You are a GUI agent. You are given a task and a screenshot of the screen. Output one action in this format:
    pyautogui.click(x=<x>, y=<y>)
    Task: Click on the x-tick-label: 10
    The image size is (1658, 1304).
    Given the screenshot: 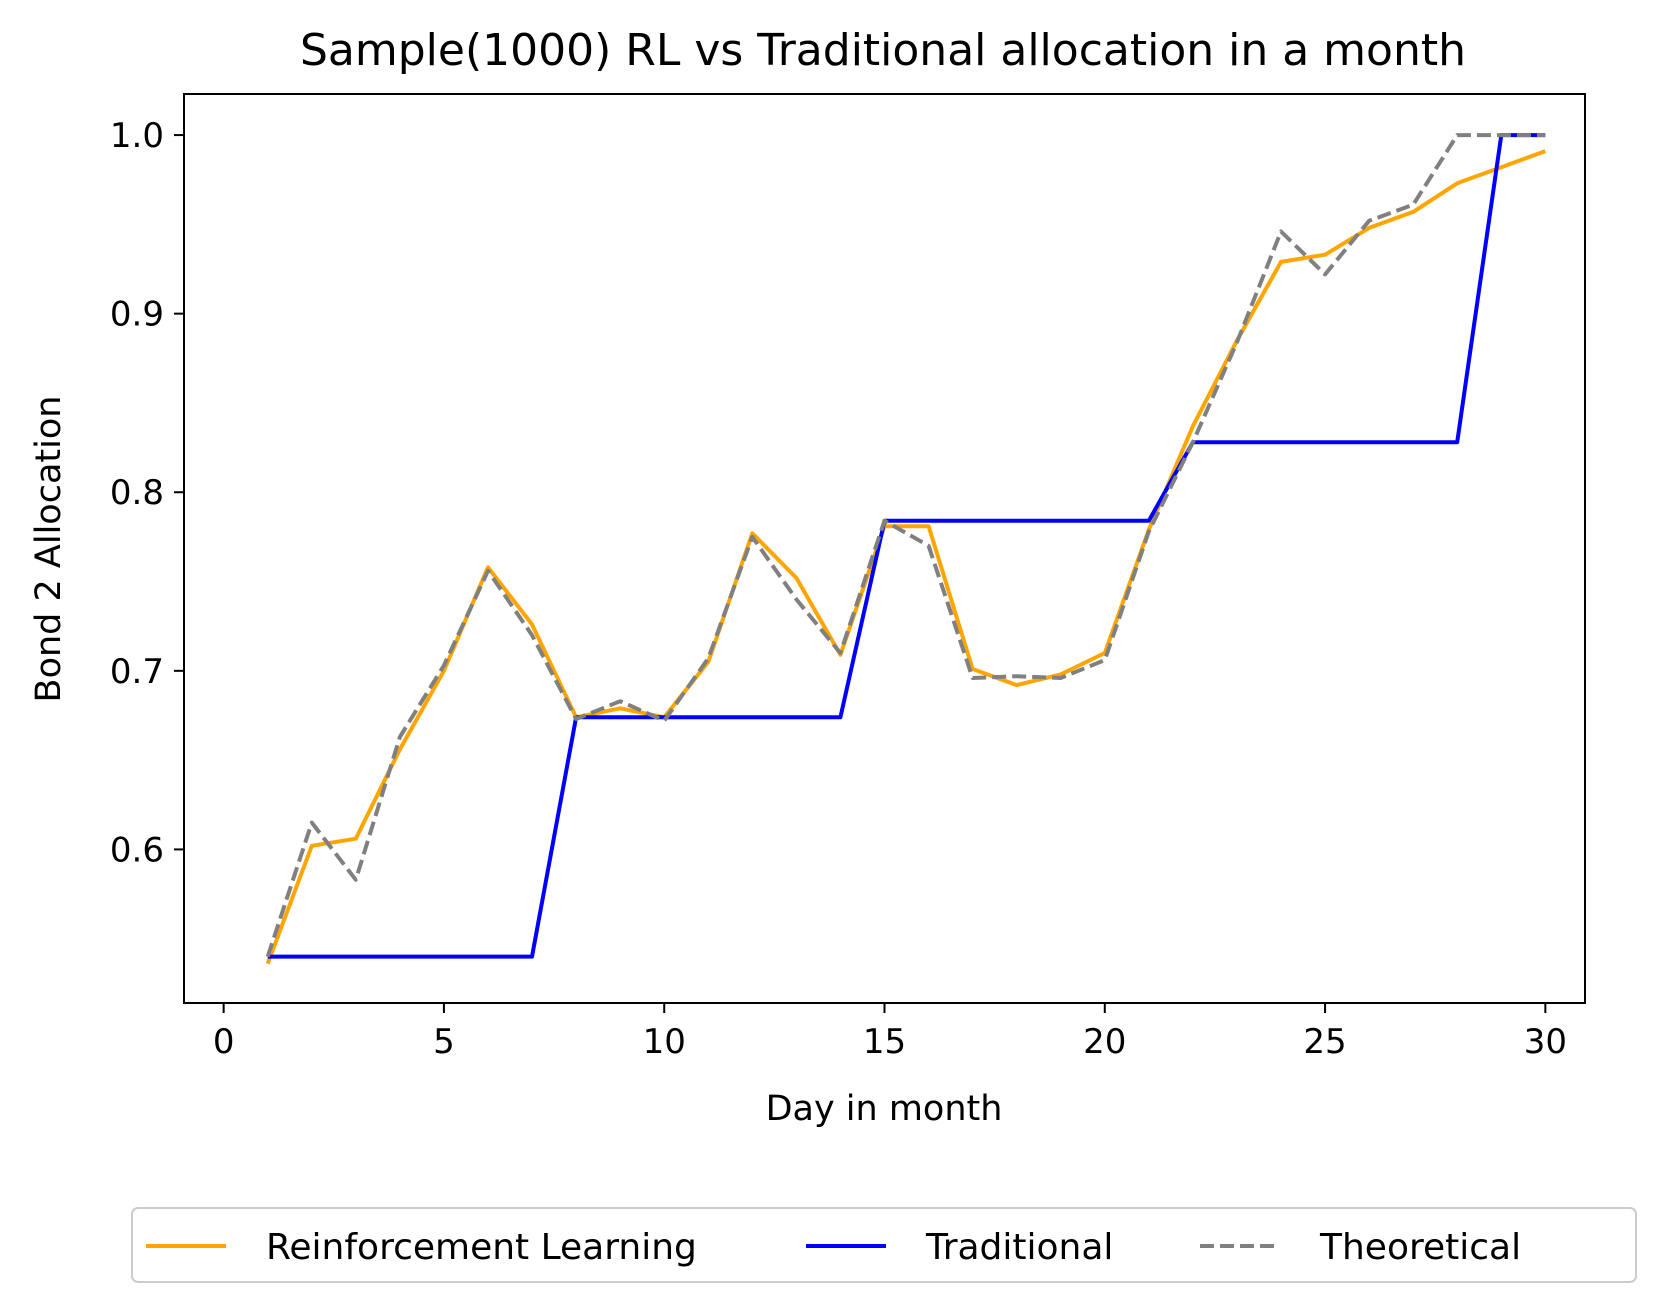 What is the action you would take?
    pyautogui.click(x=664, y=1042)
    